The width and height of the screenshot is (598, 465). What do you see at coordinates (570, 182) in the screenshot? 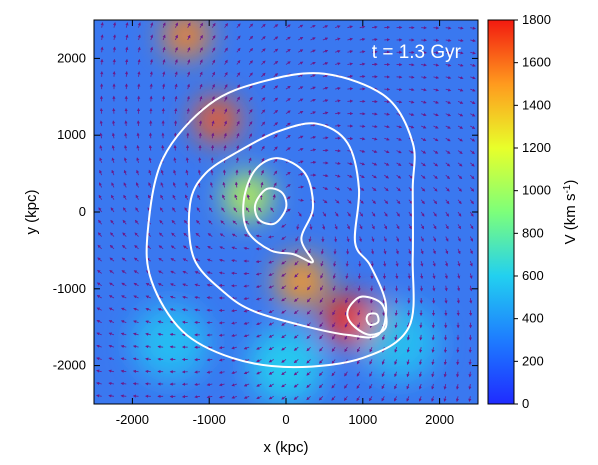
I see `colorbar-label-close: )` at bounding box center [570, 182].